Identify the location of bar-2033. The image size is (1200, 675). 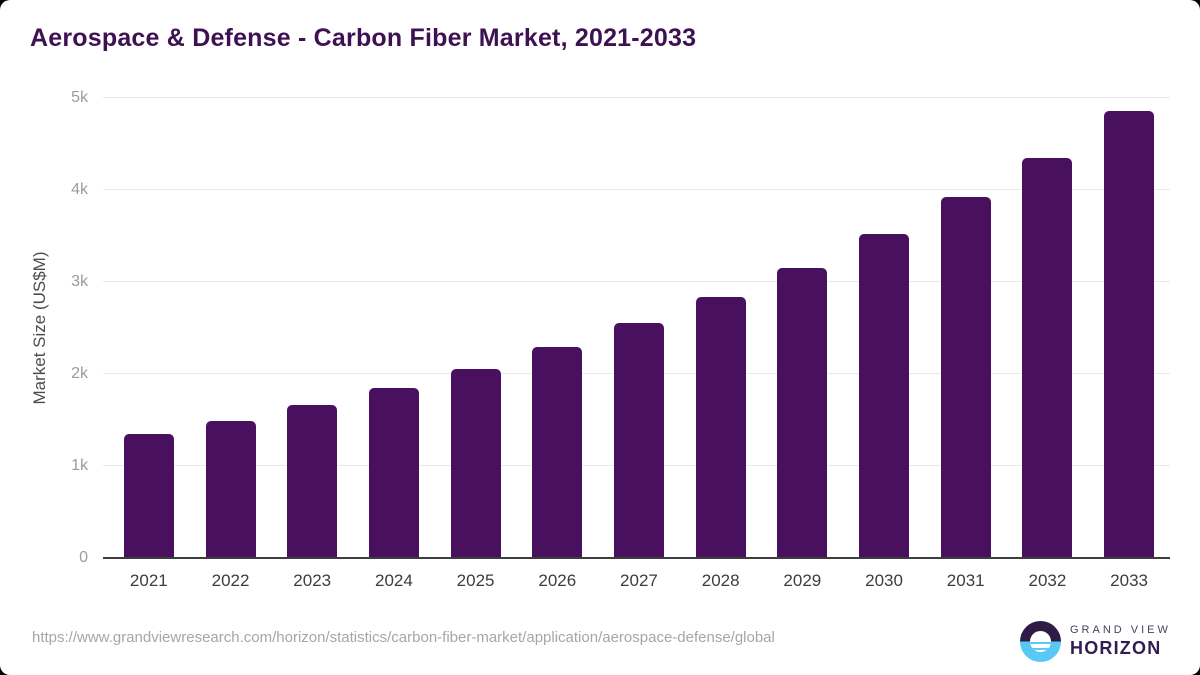
(1129, 334).